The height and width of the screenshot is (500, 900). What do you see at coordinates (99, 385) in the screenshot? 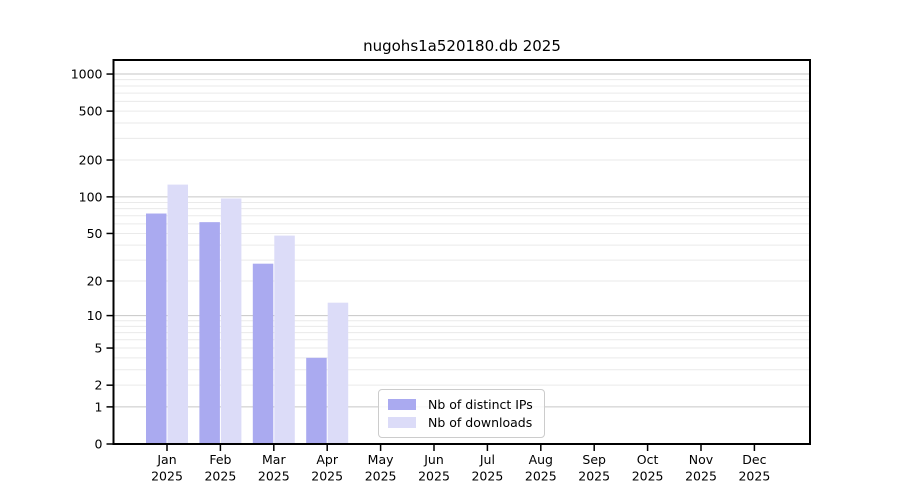
I see `y-tick-label: 2` at bounding box center [99, 385].